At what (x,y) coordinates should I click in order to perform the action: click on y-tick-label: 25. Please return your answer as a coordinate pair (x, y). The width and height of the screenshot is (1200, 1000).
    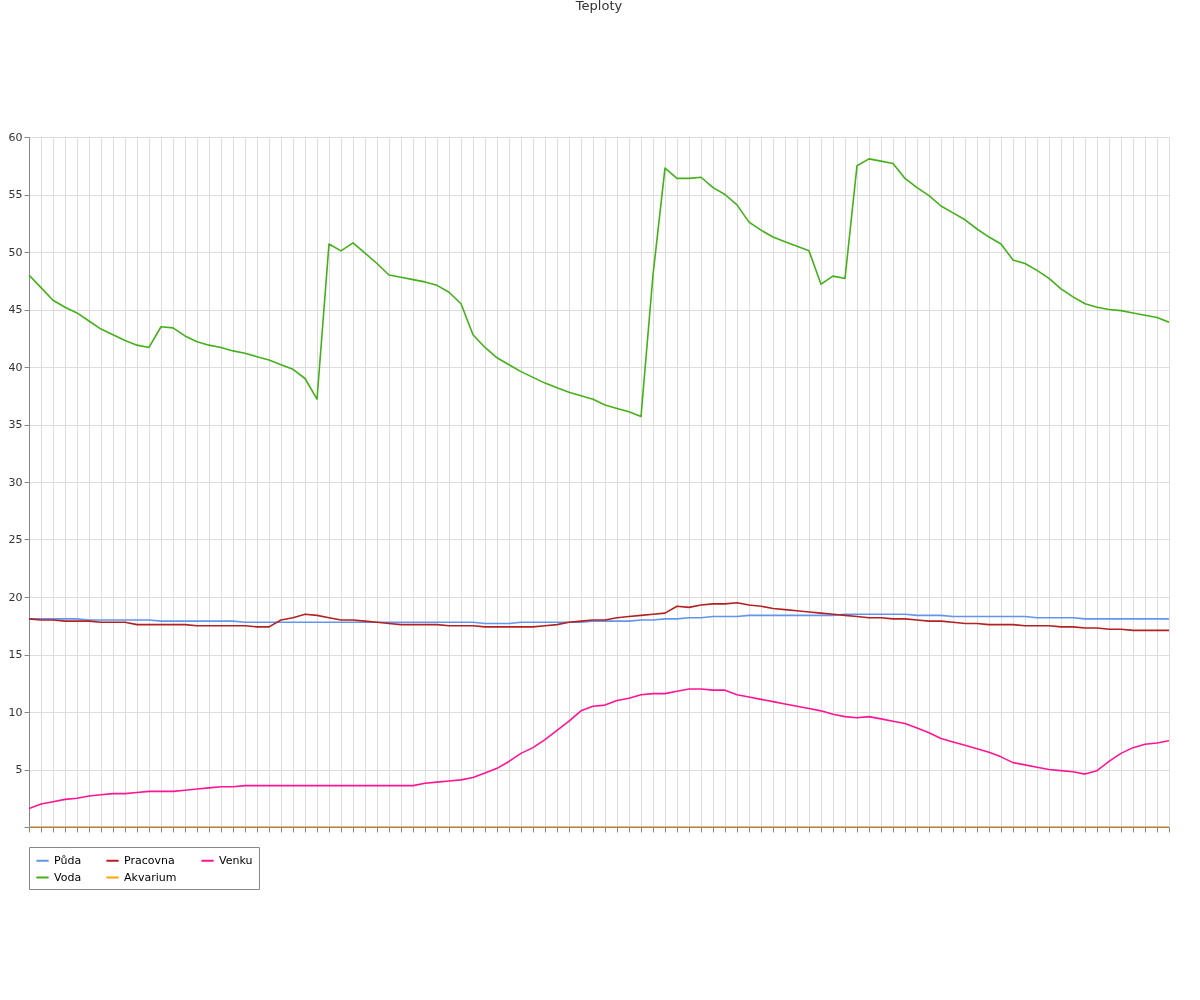
    Looking at the image, I should click on (15, 539).